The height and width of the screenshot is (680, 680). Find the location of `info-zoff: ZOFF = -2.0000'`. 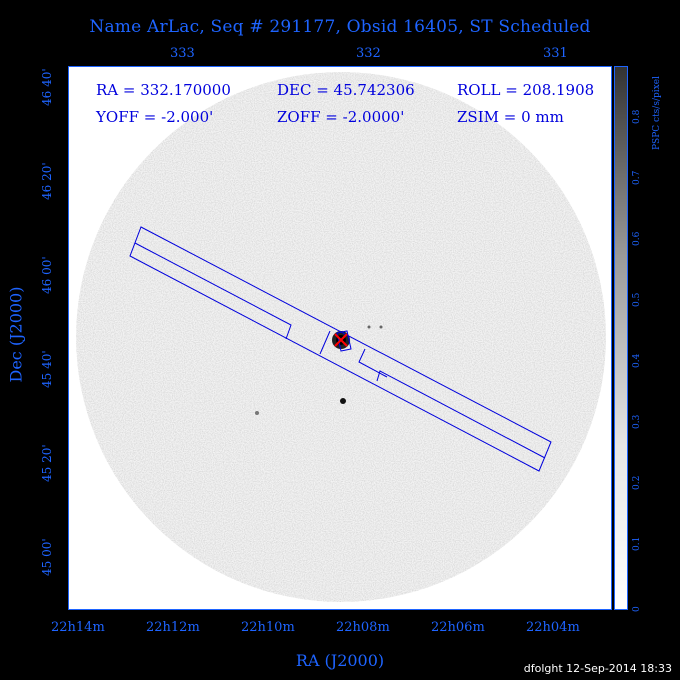

info-zoff: ZOFF = -2.0000' is located at coordinates (341, 117).